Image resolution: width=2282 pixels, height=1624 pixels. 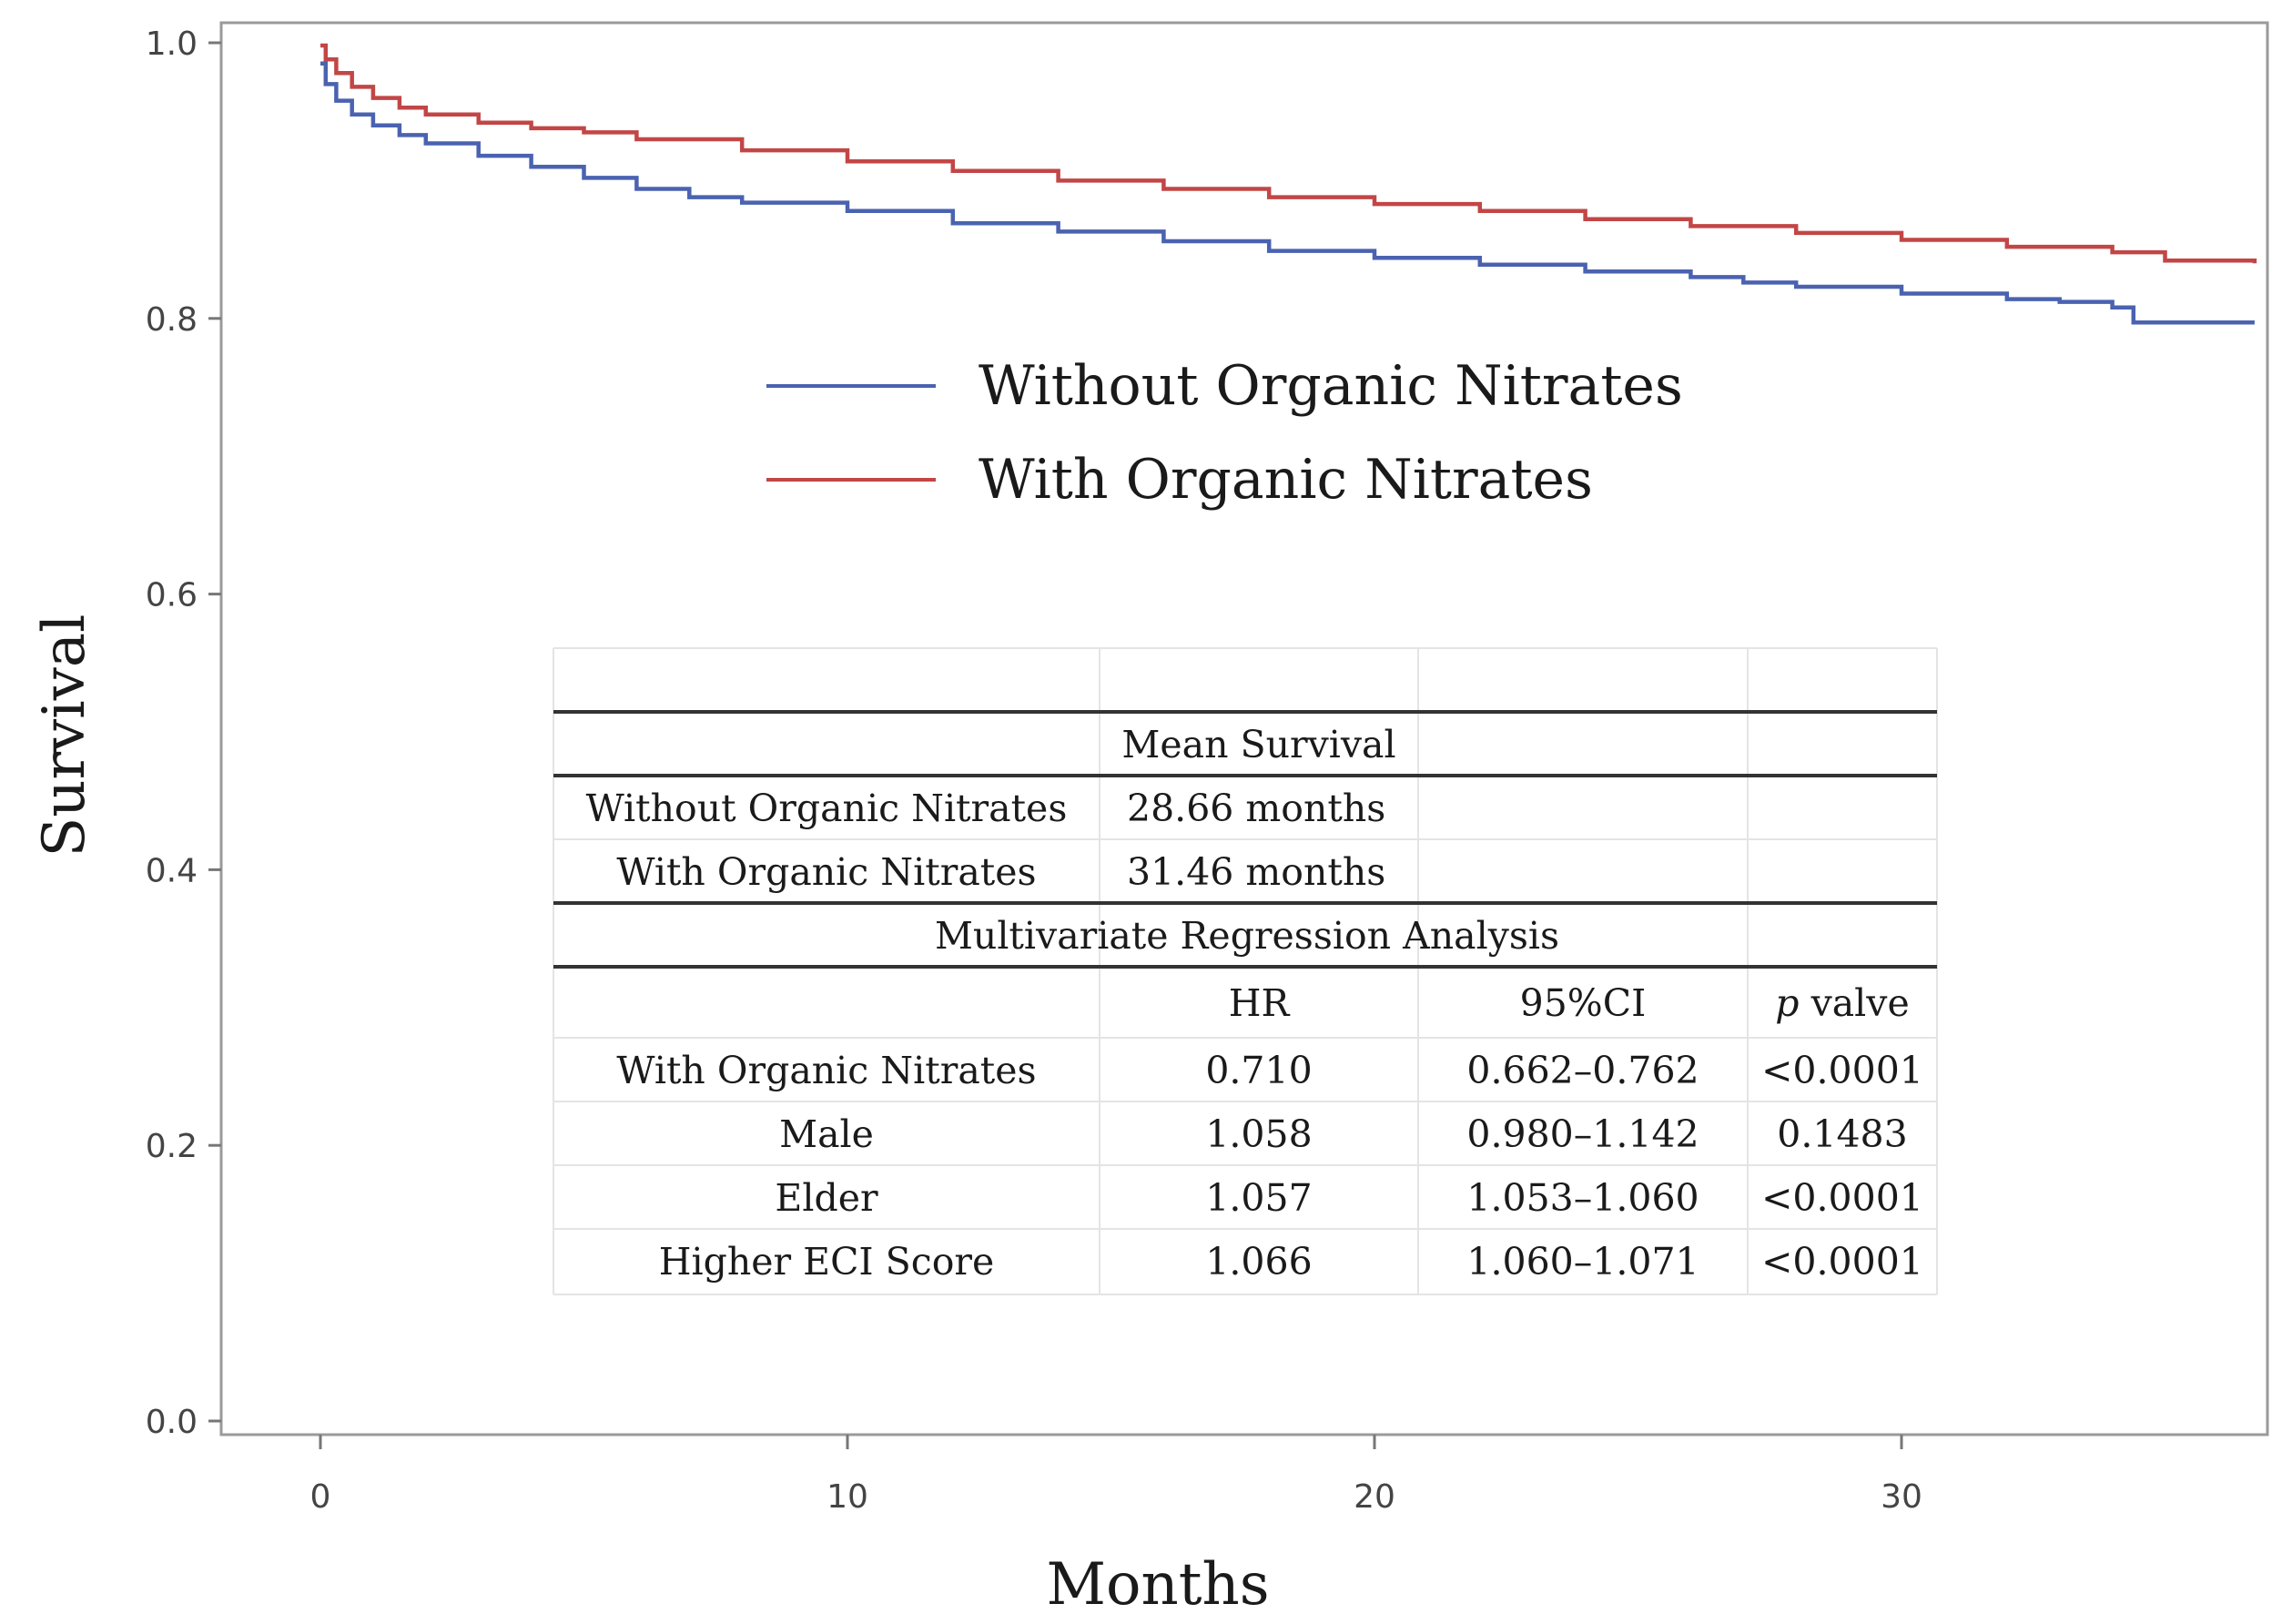 What do you see at coordinates (1258, 1262) in the screenshot?
I see `table-reg-hr: 1.066` at bounding box center [1258, 1262].